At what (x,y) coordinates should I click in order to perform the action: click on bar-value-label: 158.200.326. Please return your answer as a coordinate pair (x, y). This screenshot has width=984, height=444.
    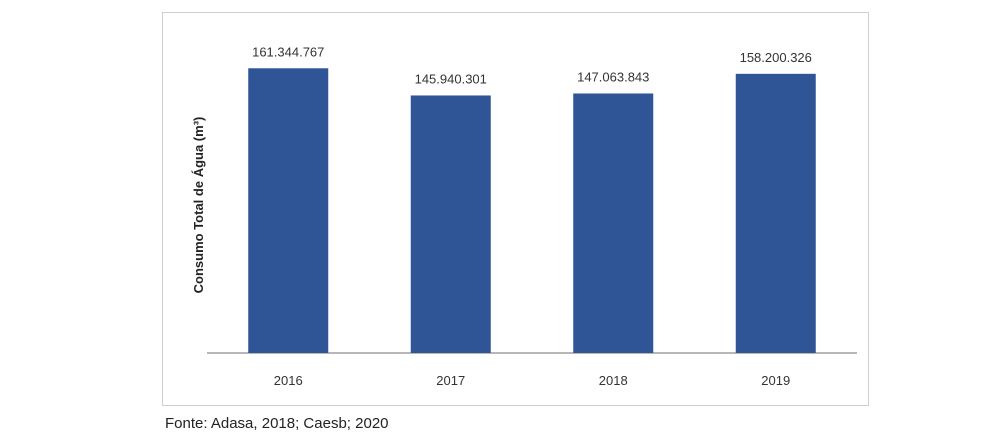
    Looking at the image, I should click on (776, 57).